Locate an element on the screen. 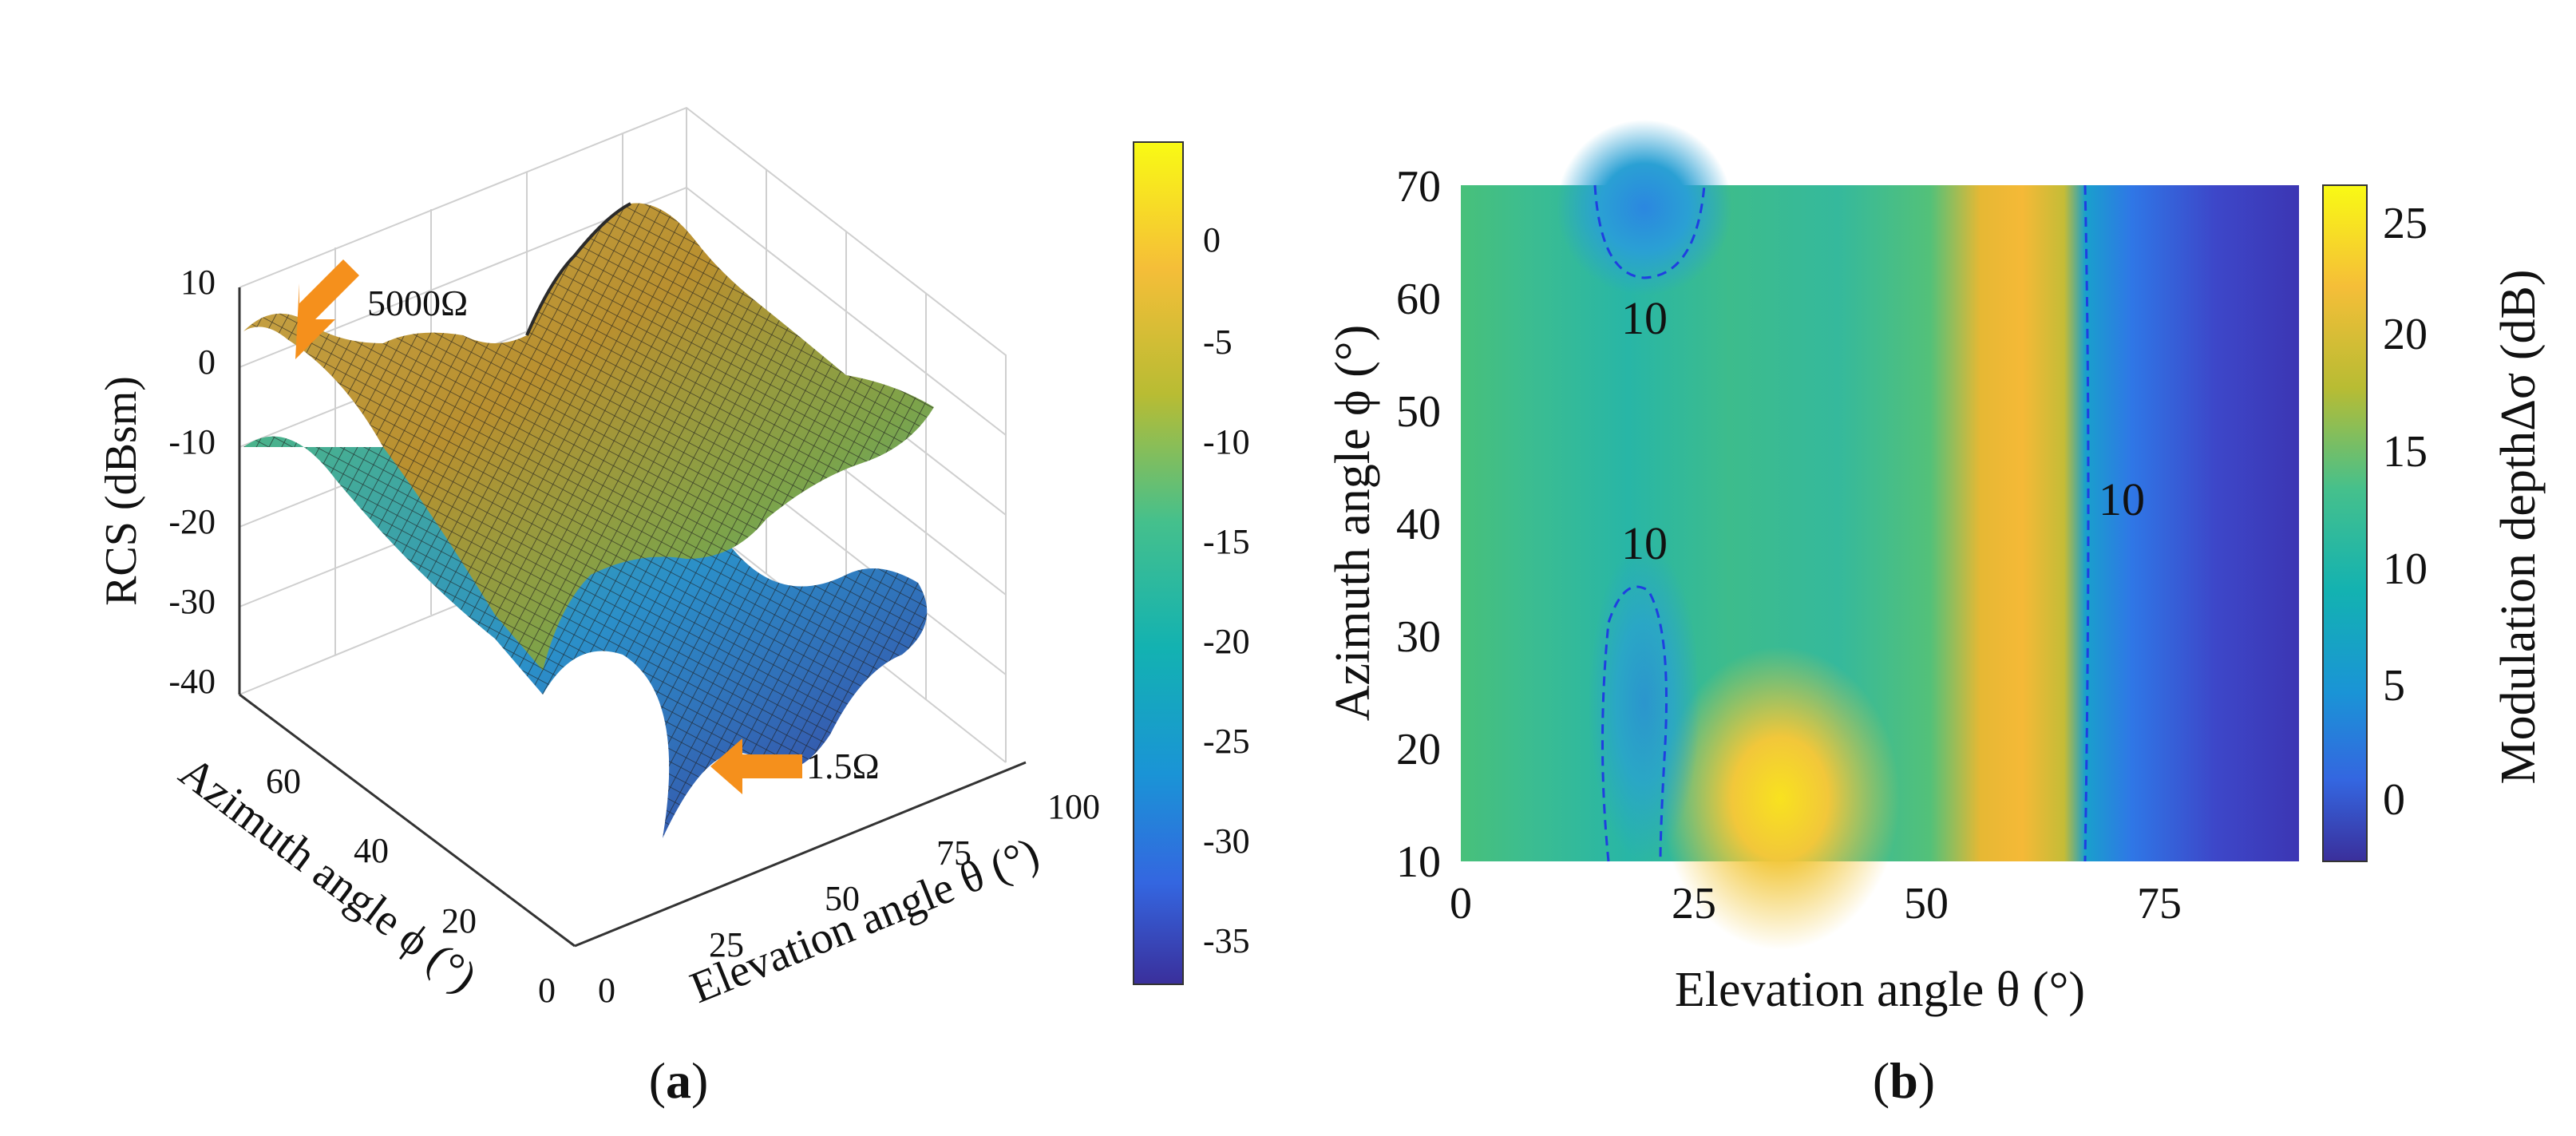 The height and width of the screenshot is (1136, 2576). y-tick-20: 20 is located at coordinates (459, 920).